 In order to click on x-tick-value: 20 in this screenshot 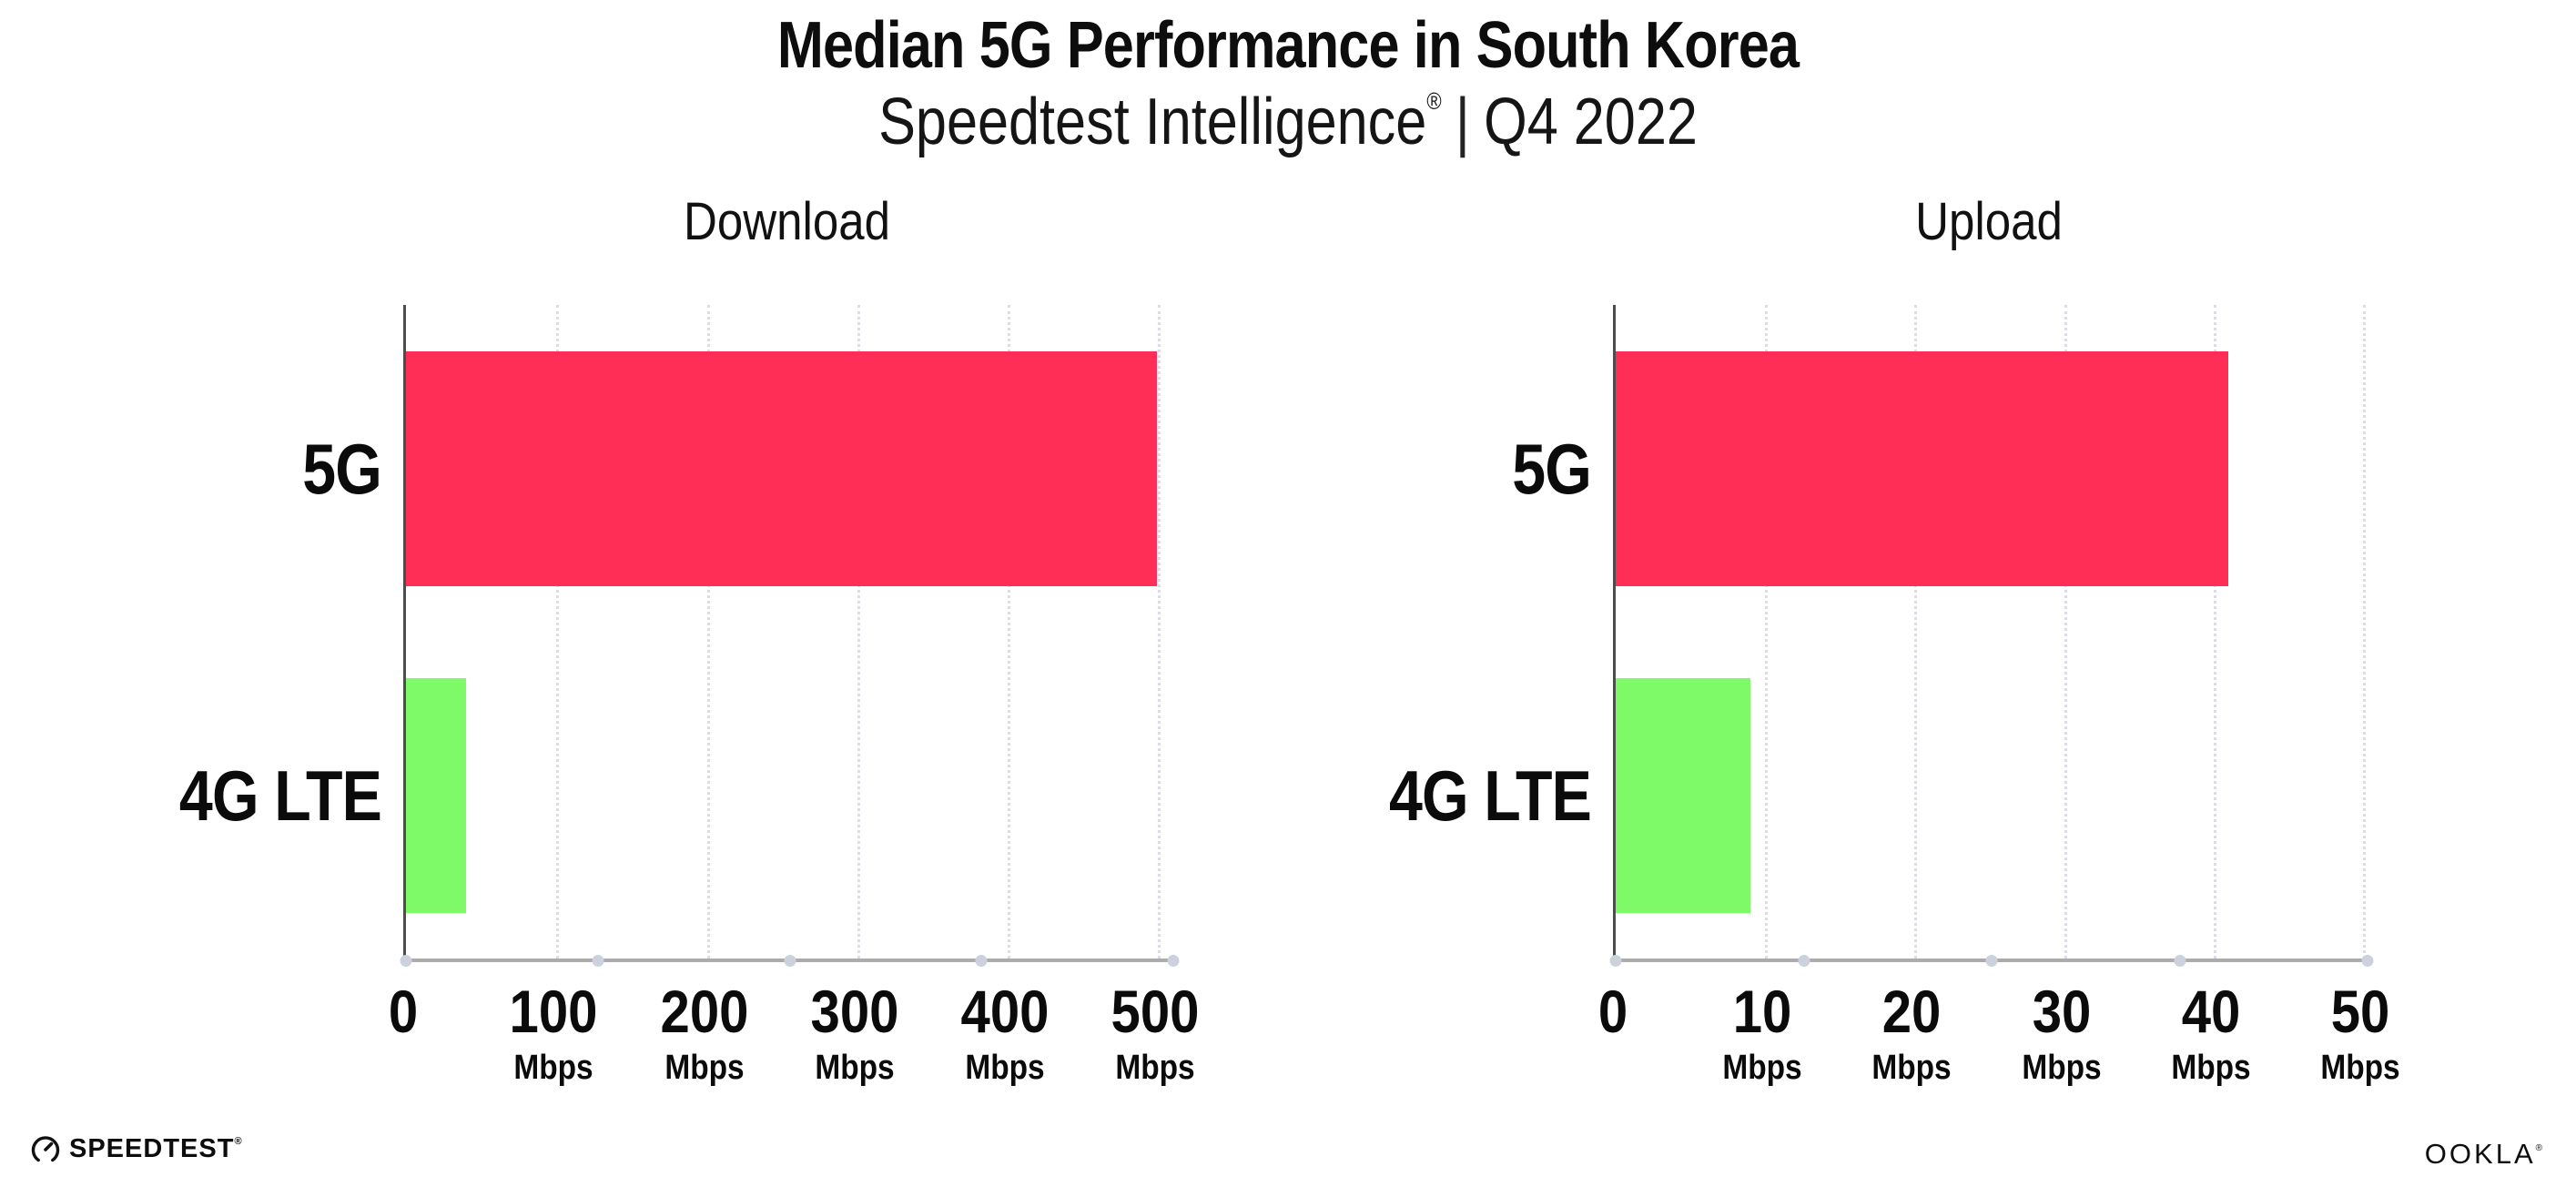, I will do `click(1912, 1011)`.